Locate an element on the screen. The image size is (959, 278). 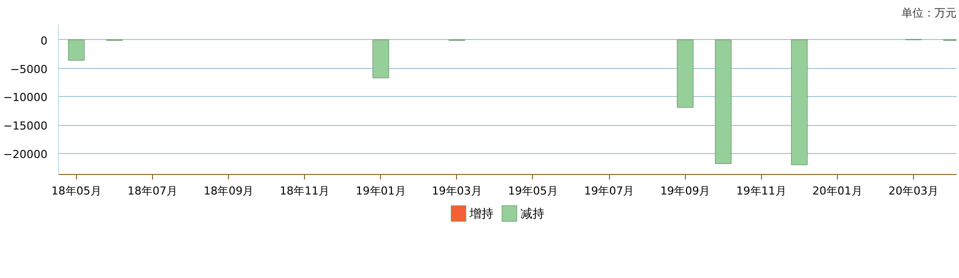
x-tick-label: 18年07月 is located at coordinates (152, 191).